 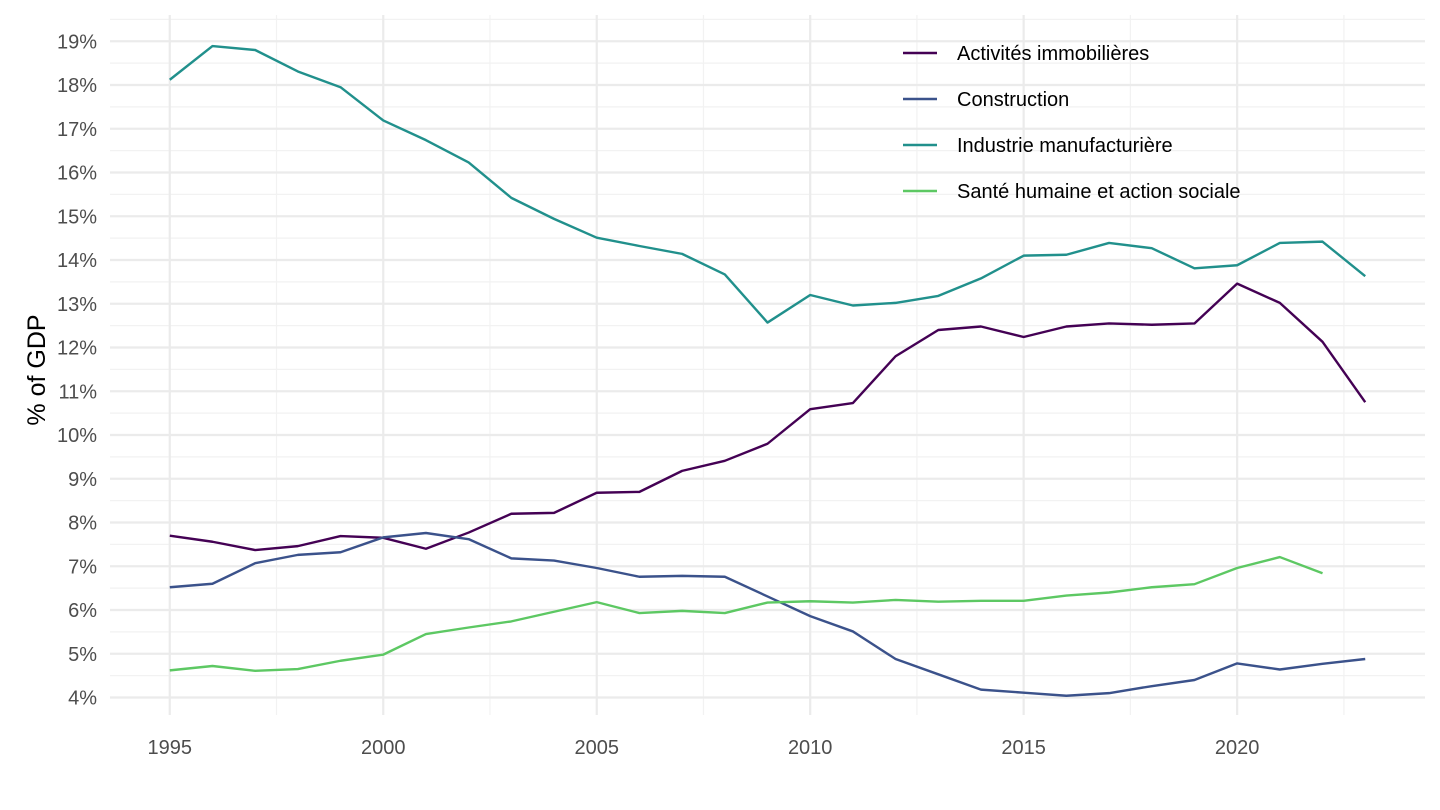 I want to click on y-tick-label: 19%, so click(x=77, y=42).